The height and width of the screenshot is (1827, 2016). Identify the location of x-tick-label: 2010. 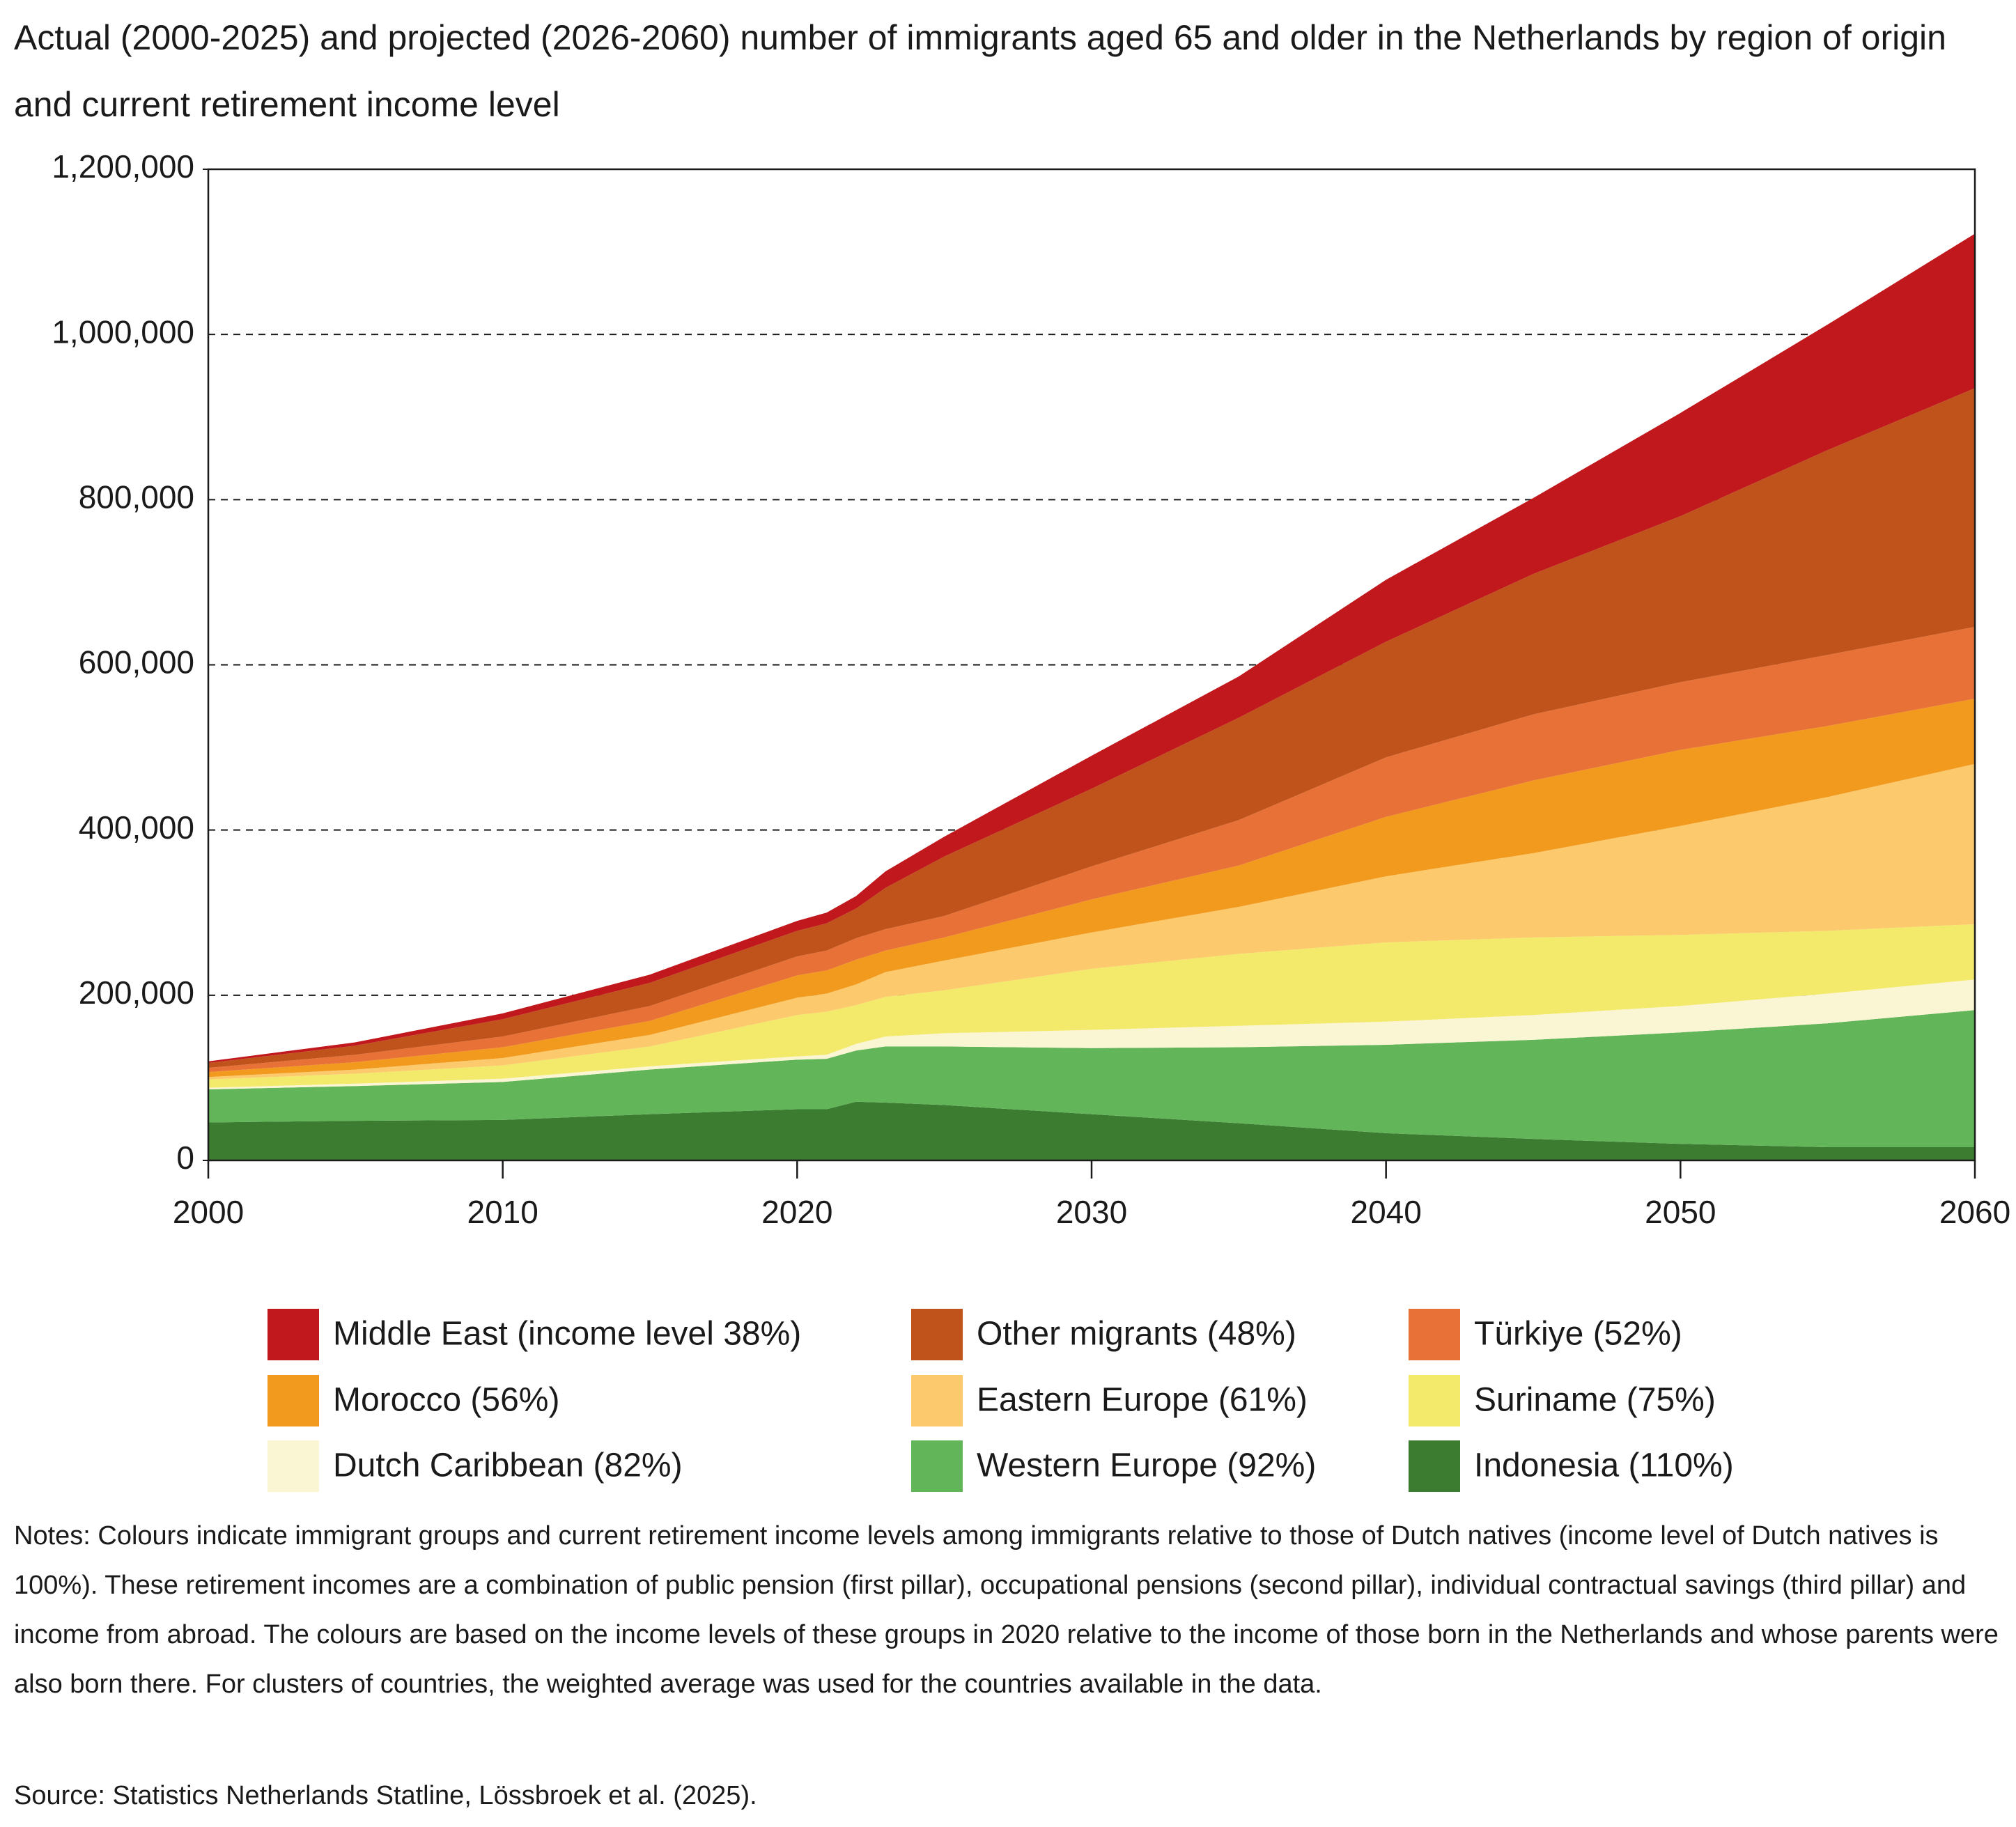
(502, 1212).